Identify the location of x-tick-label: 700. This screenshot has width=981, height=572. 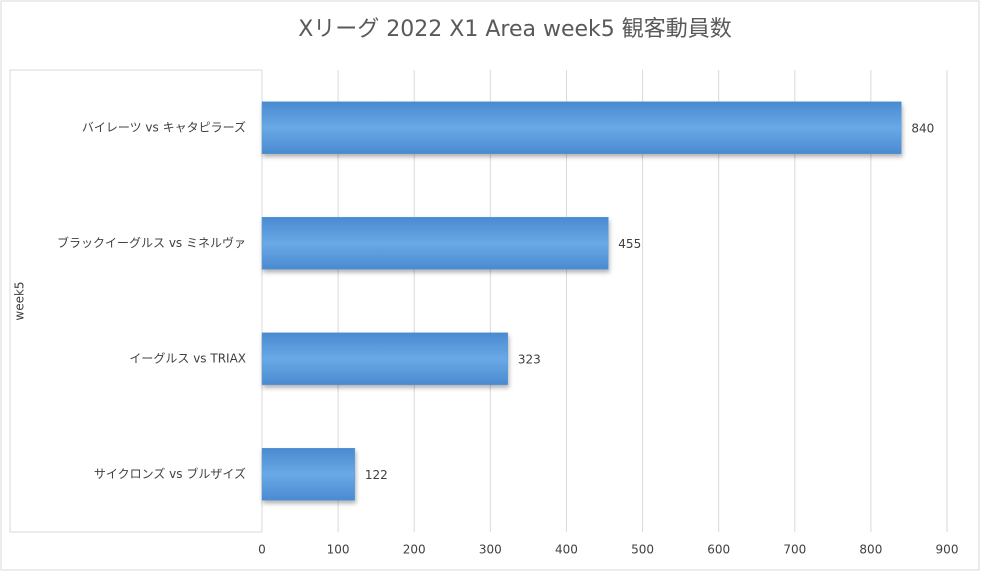
(794, 550).